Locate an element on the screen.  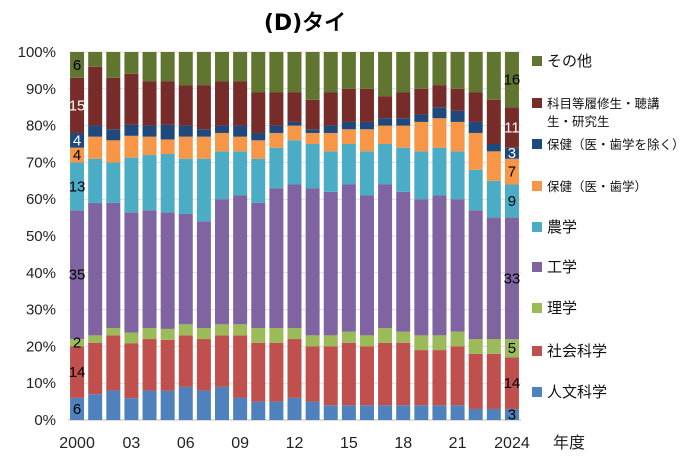
x-tick-label: 2000 is located at coordinates (77, 443).